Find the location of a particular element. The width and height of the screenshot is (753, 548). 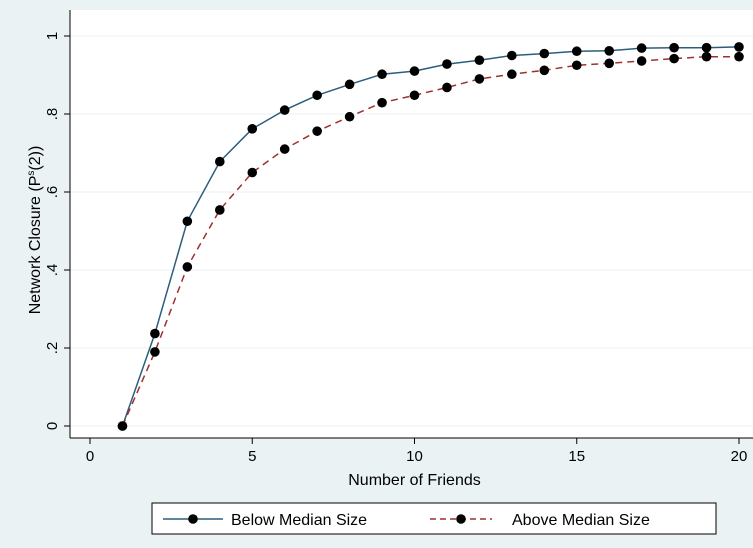

x-tick-label: 10 is located at coordinates (414, 456).